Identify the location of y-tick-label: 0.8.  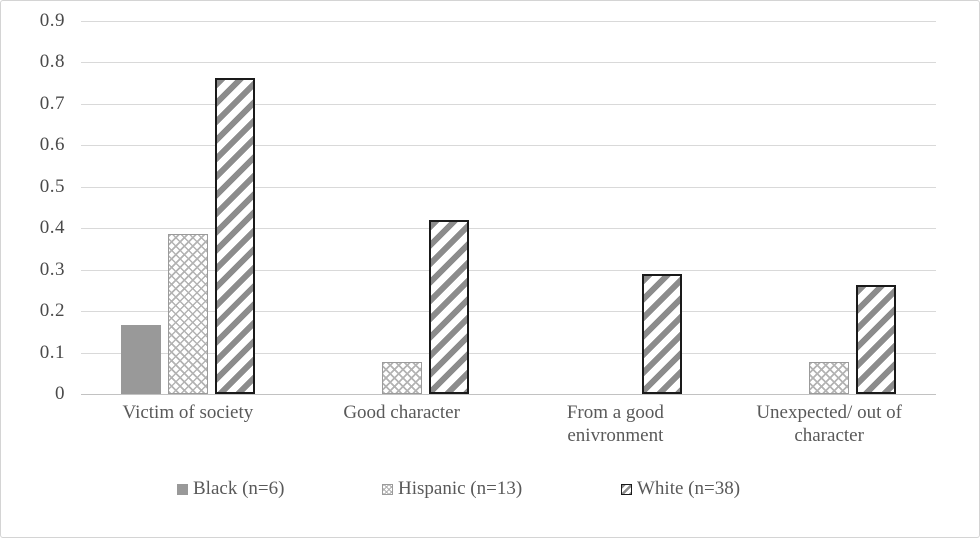
(52, 62).